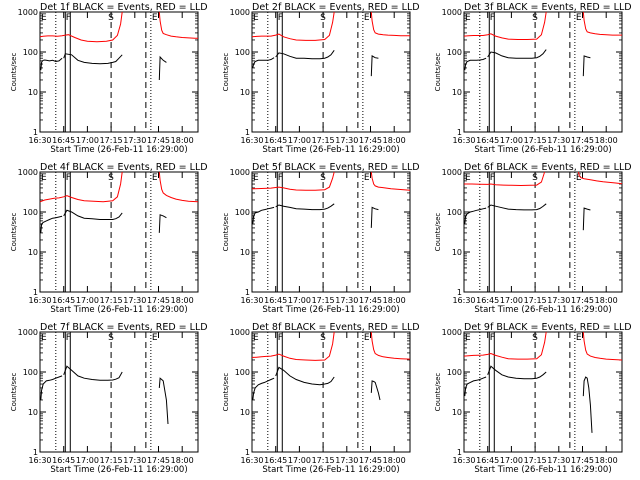 This screenshot has height=480, width=640. Describe the element at coordinates (336, 7) in the screenshot. I see `panel-title: Det 2f BLACK = Events, RED = LLD` at that location.